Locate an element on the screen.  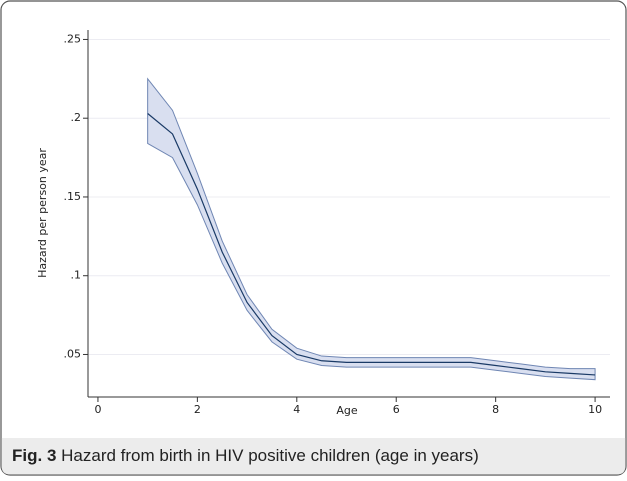
caption-label: Fig. 3 is located at coordinates (34, 455).